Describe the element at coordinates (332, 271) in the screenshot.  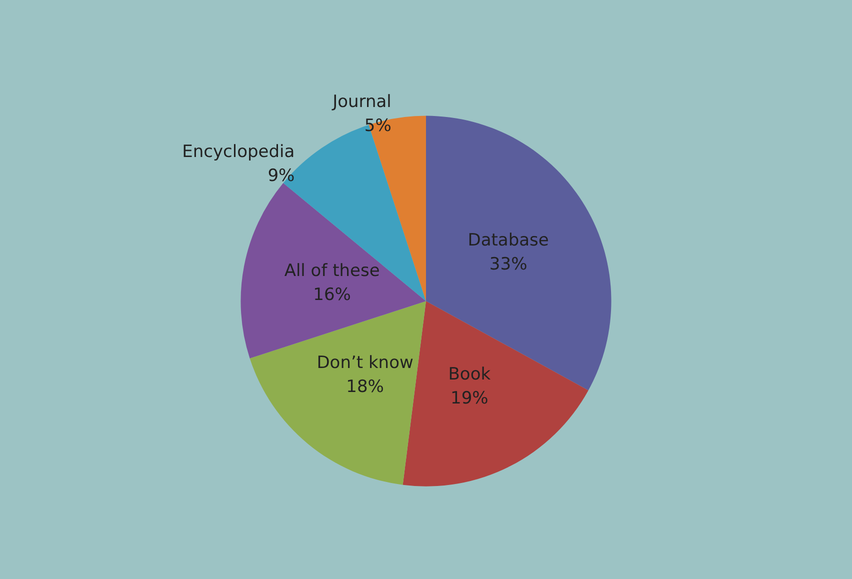
I see `slice-label: All of these` at that location.